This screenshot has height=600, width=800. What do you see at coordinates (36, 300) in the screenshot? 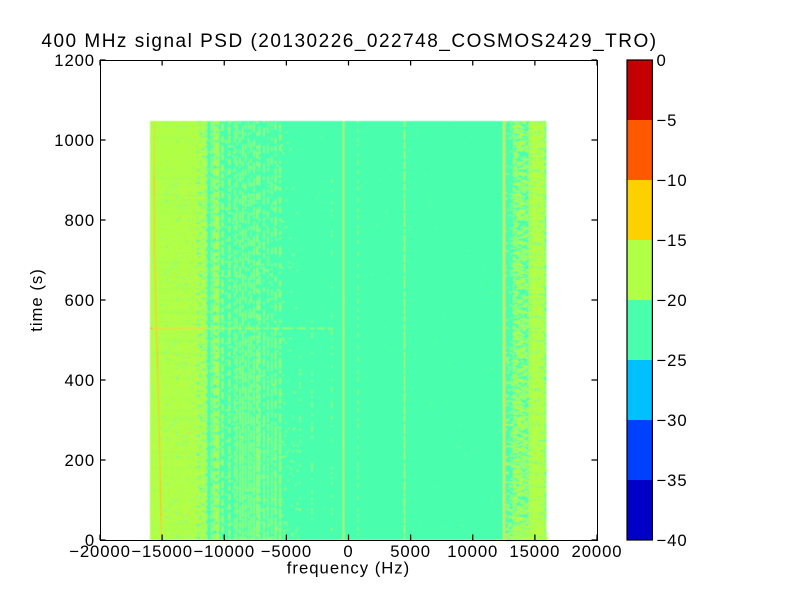
I see `svg-text: time (s)` at bounding box center [36, 300].